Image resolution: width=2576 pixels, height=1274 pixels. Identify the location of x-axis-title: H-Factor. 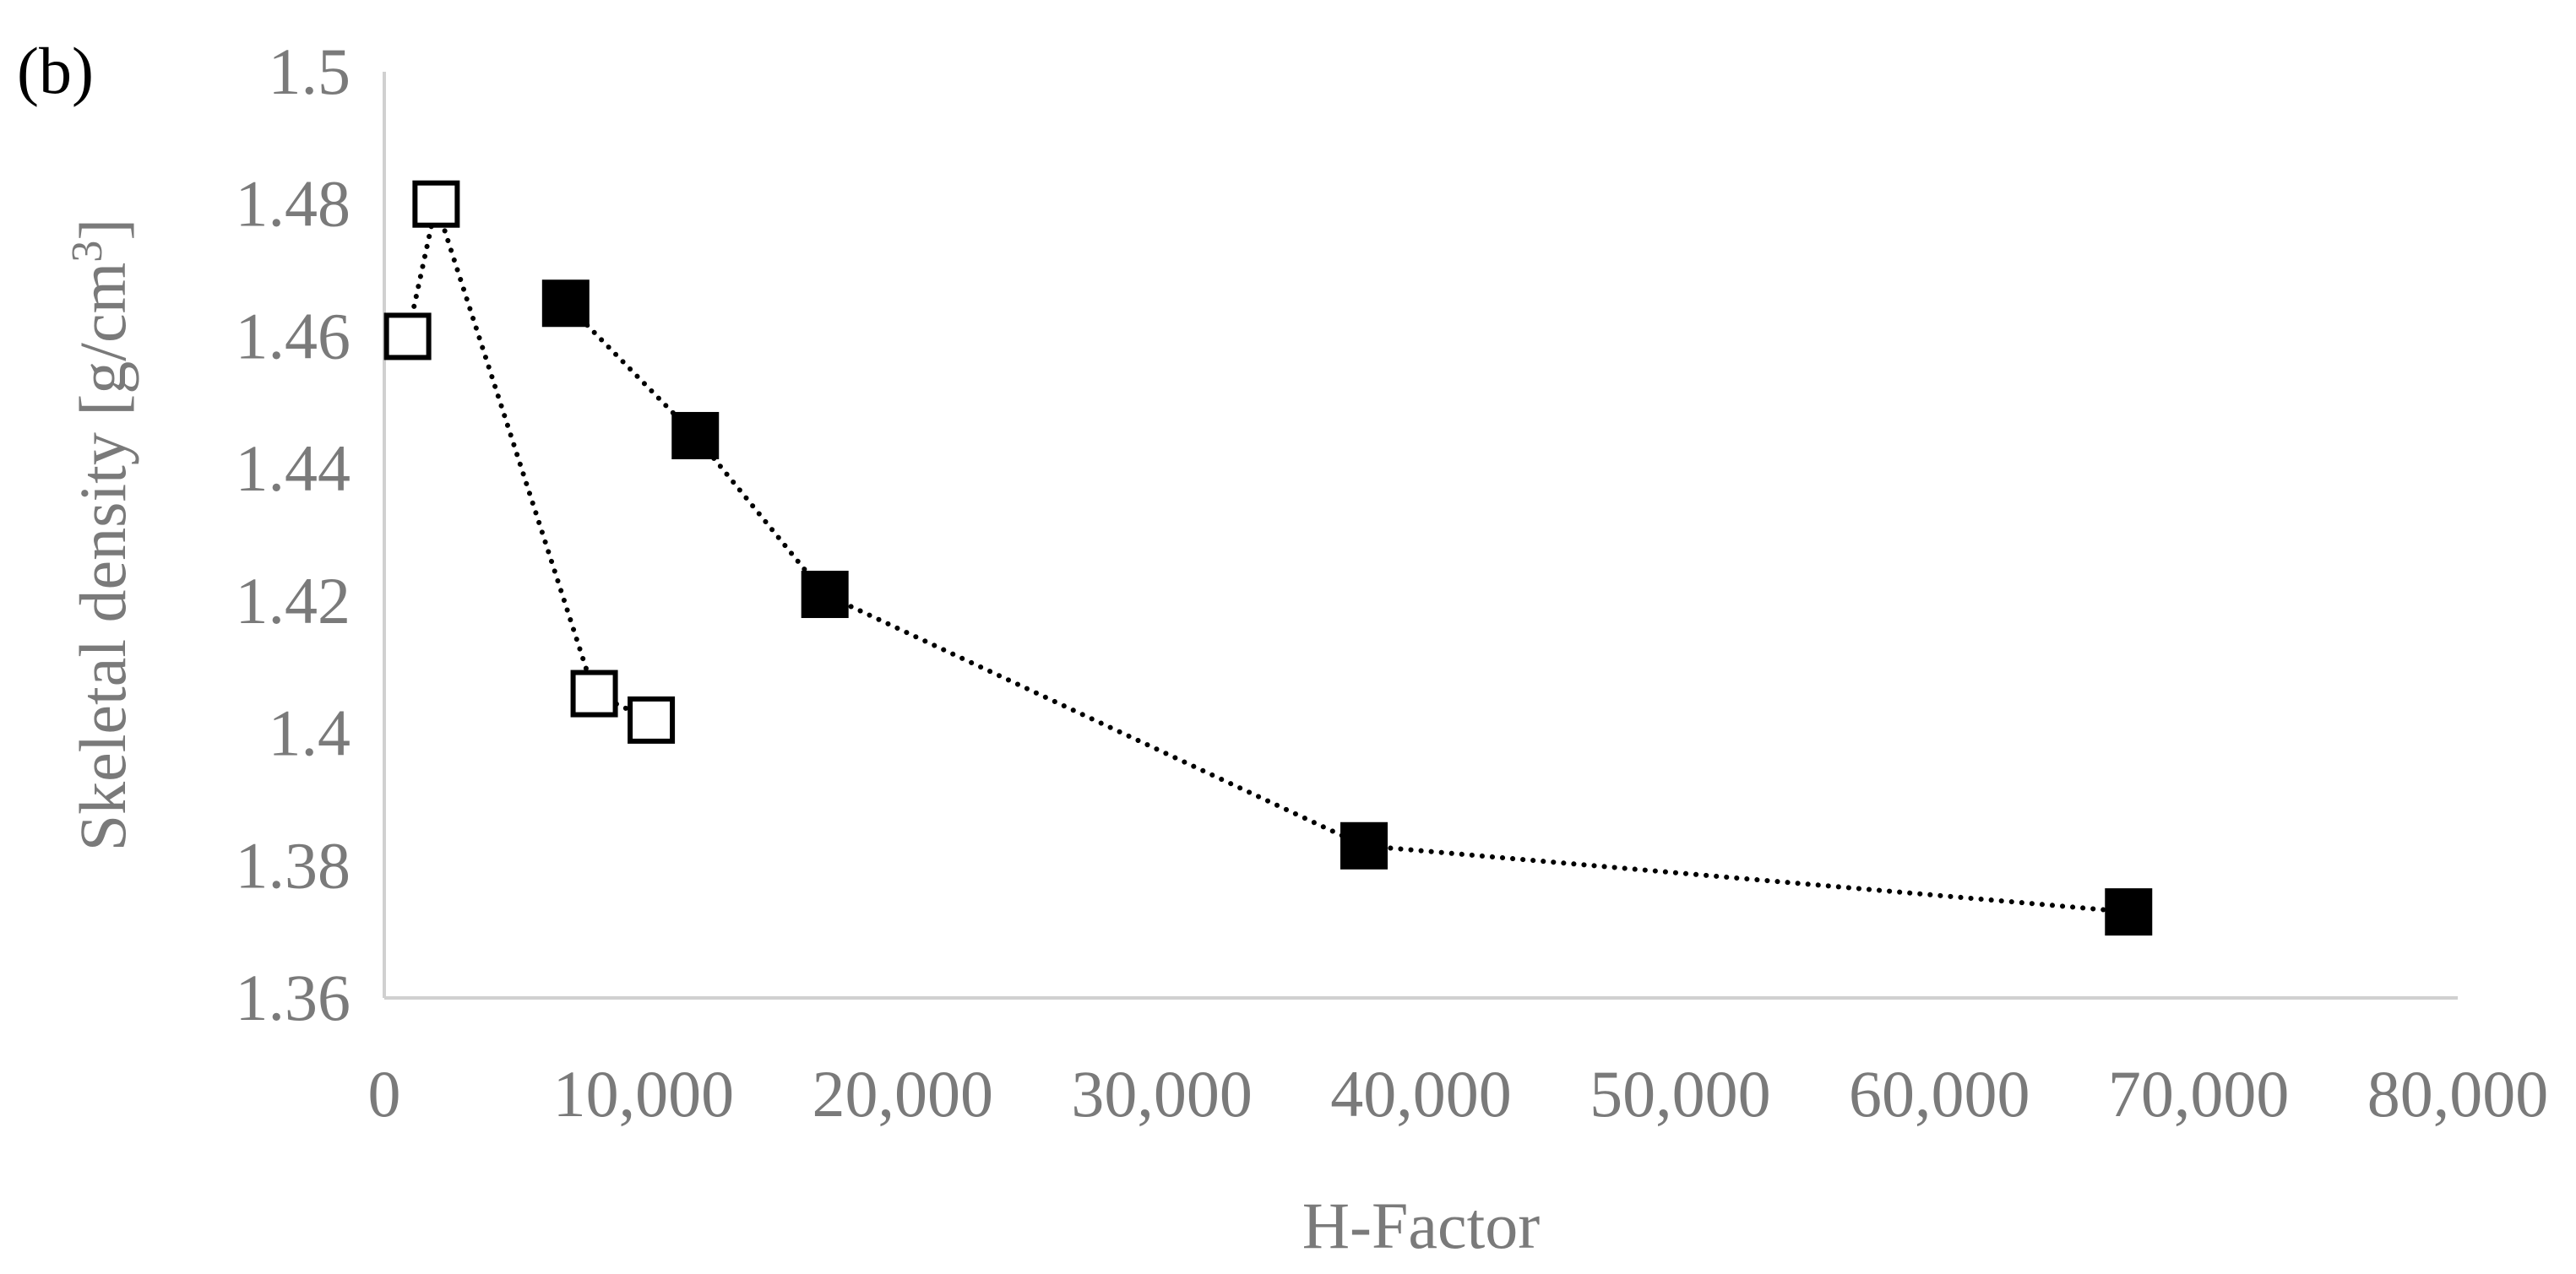
(1421, 1225).